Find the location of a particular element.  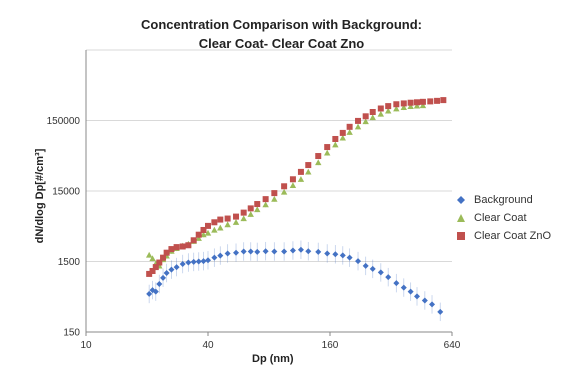

y-tick-label: 1500 is located at coordinates (69, 262).